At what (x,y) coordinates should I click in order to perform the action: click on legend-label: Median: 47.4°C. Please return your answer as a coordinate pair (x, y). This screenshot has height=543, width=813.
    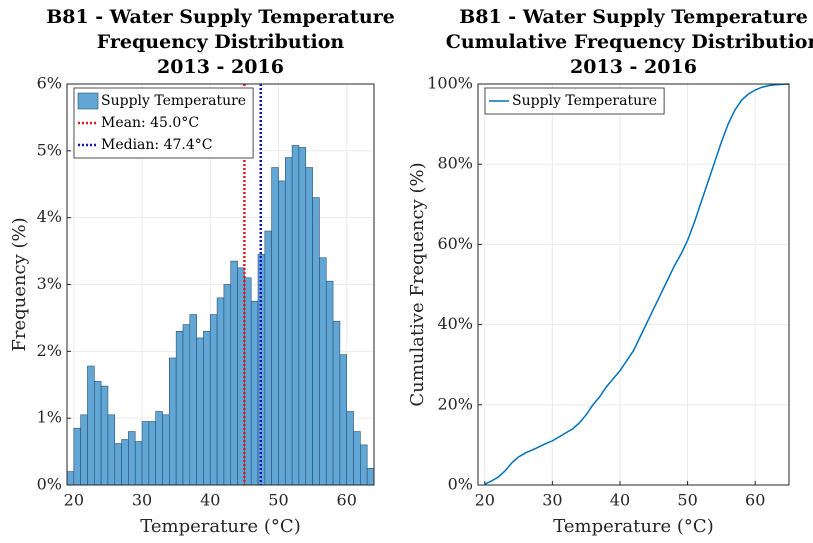
    Looking at the image, I should click on (156, 145).